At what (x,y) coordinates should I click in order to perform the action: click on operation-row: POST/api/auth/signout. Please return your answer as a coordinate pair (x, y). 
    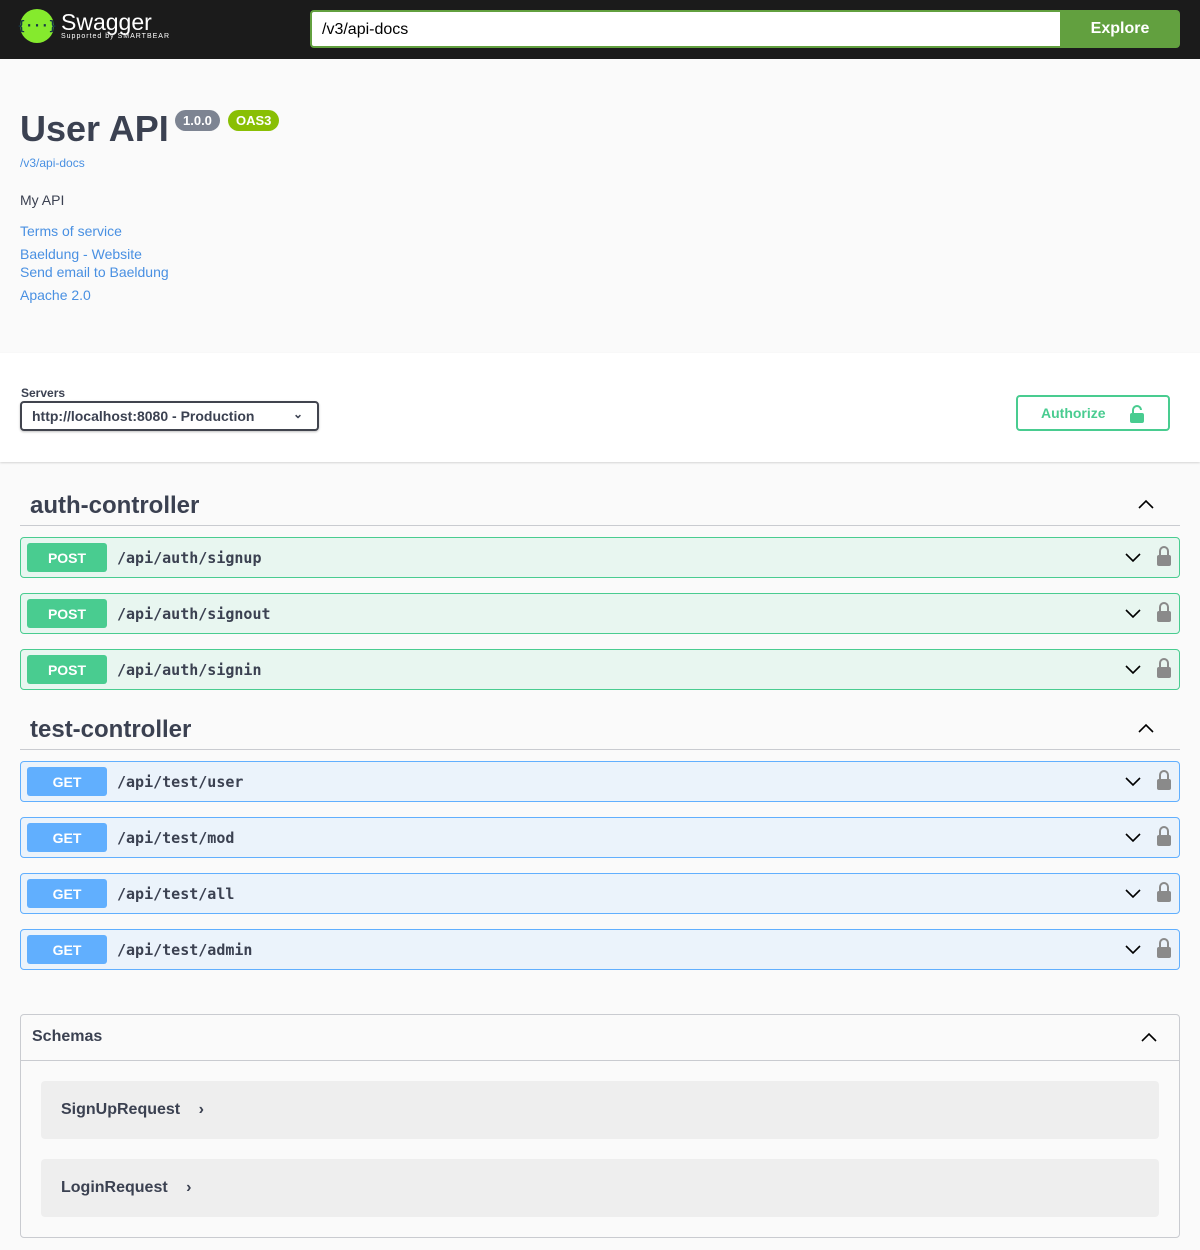
    Looking at the image, I should click on (600, 613).